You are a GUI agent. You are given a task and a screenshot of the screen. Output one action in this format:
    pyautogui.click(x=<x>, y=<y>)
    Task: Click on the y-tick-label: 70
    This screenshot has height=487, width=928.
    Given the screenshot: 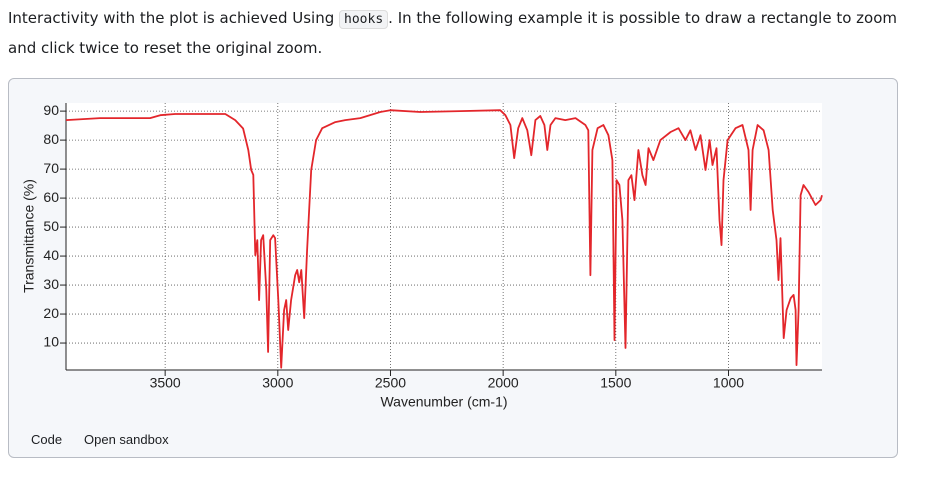 What is the action you would take?
    pyautogui.click(x=51, y=168)
    